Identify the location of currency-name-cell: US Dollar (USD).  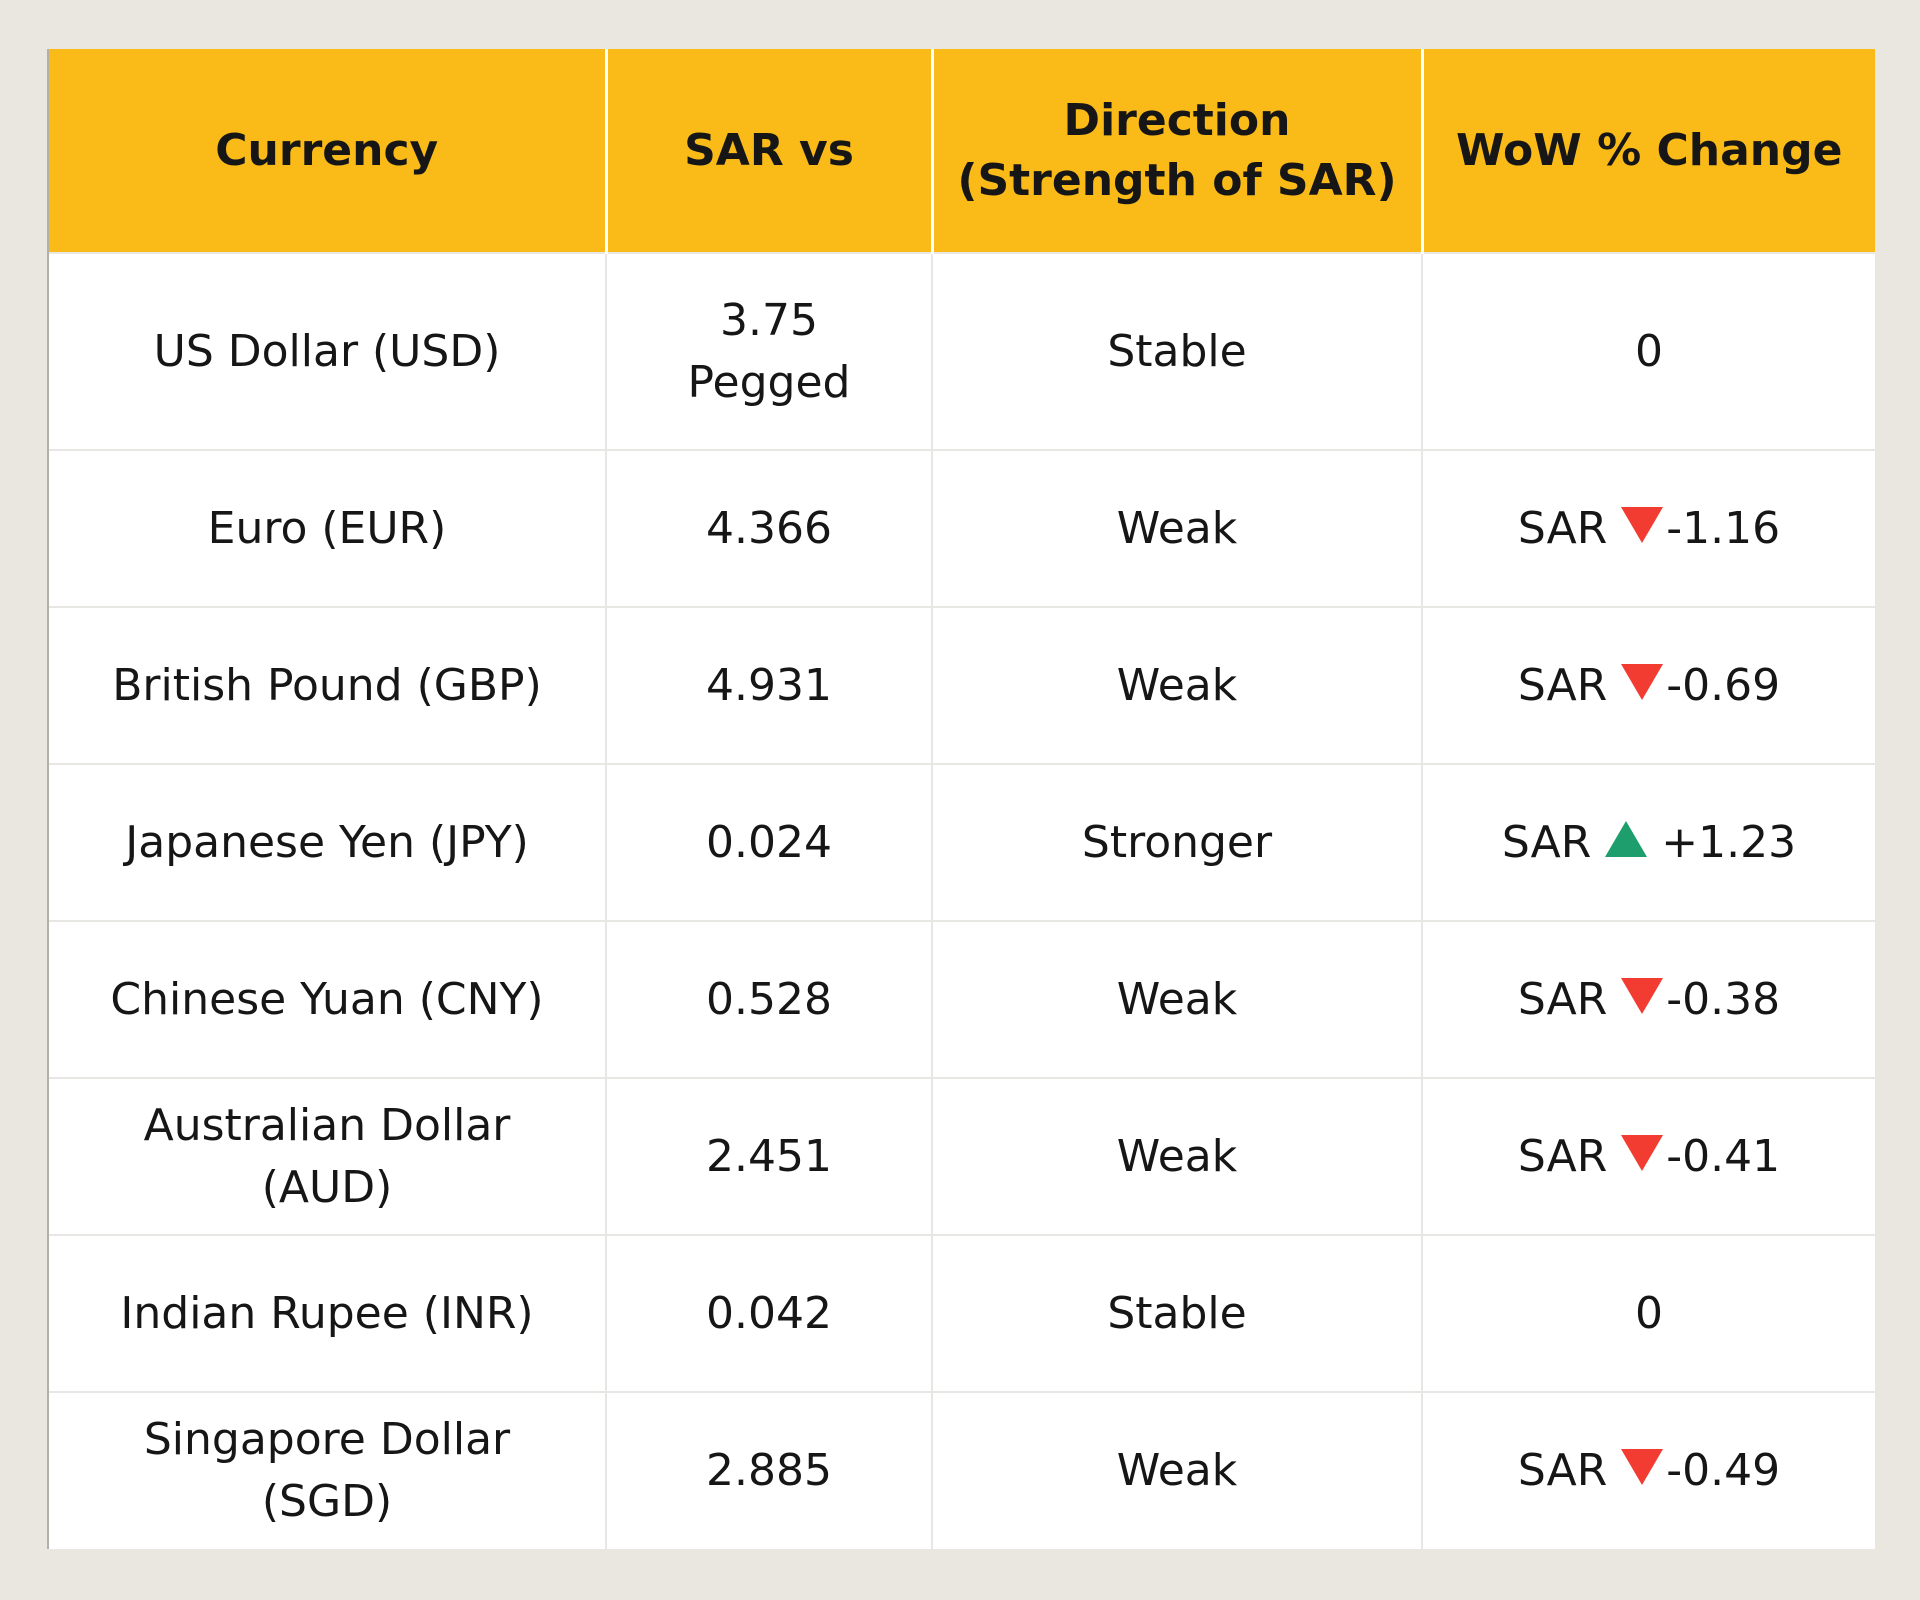
(328, 351).